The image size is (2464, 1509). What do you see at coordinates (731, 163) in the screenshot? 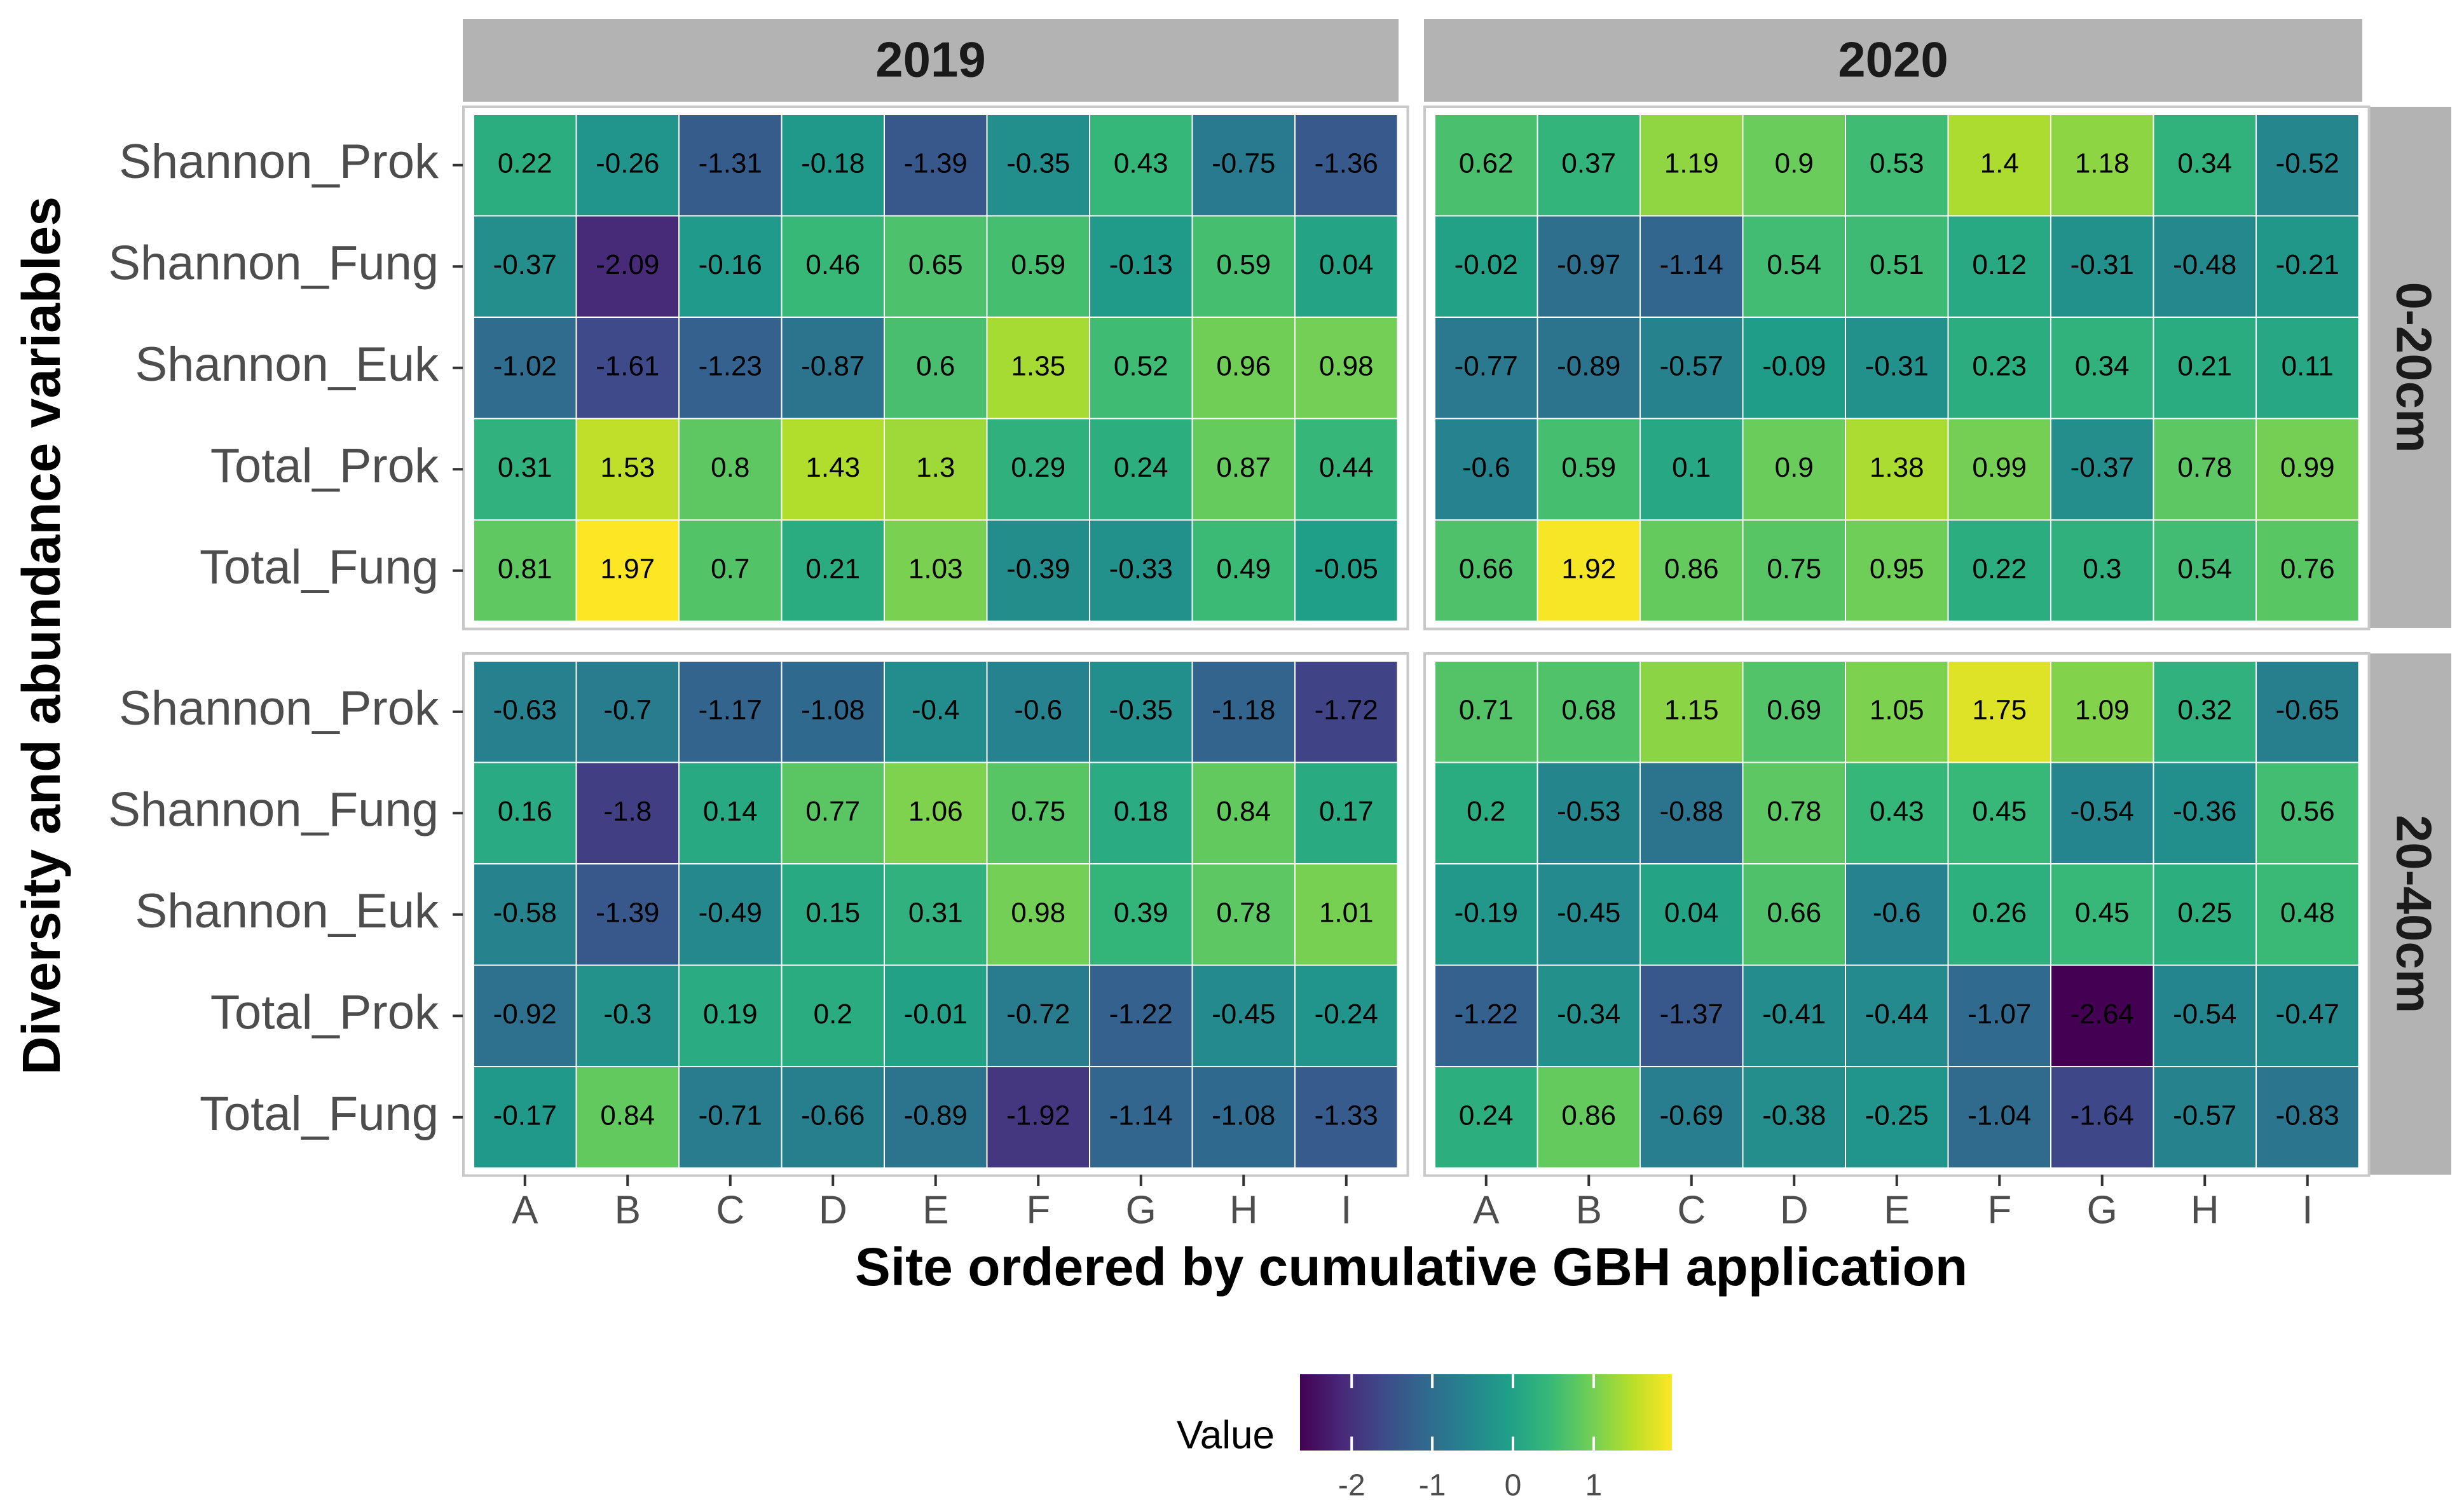
I see `cell-value-label: -1.31` at bounding box center [731, 163].